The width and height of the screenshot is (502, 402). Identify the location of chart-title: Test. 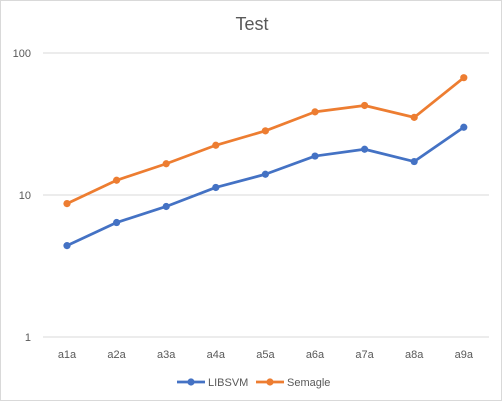
(251, 24).